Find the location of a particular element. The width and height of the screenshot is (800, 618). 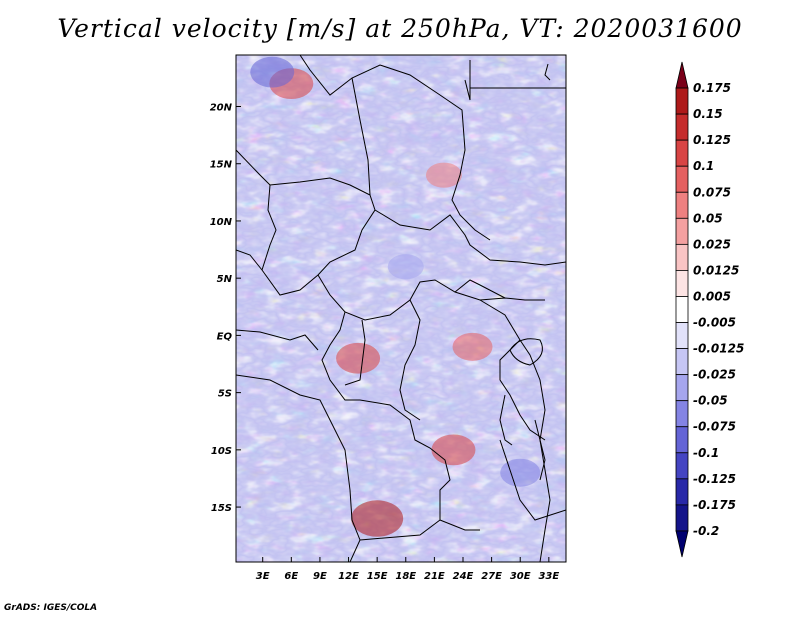

grads-credit: GrADS: IGES/COLA is located at coordinates (51, 608).